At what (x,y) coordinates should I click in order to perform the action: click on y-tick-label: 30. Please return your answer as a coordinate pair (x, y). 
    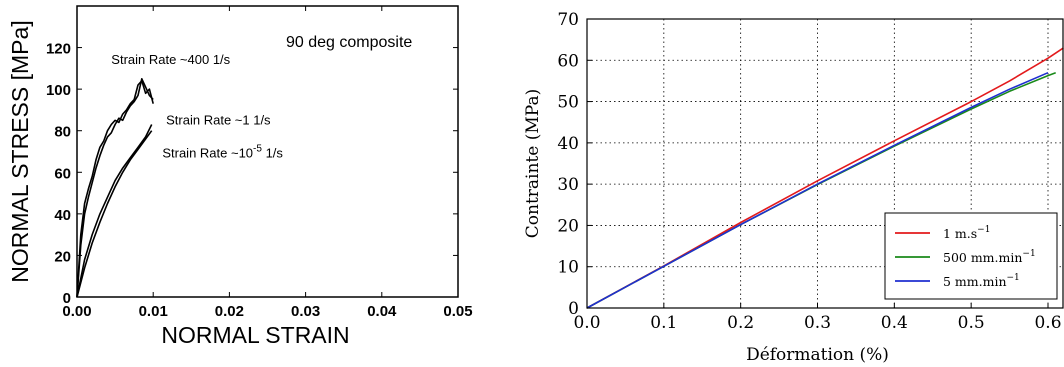
    Looking at the image, I should click on (568, 185).